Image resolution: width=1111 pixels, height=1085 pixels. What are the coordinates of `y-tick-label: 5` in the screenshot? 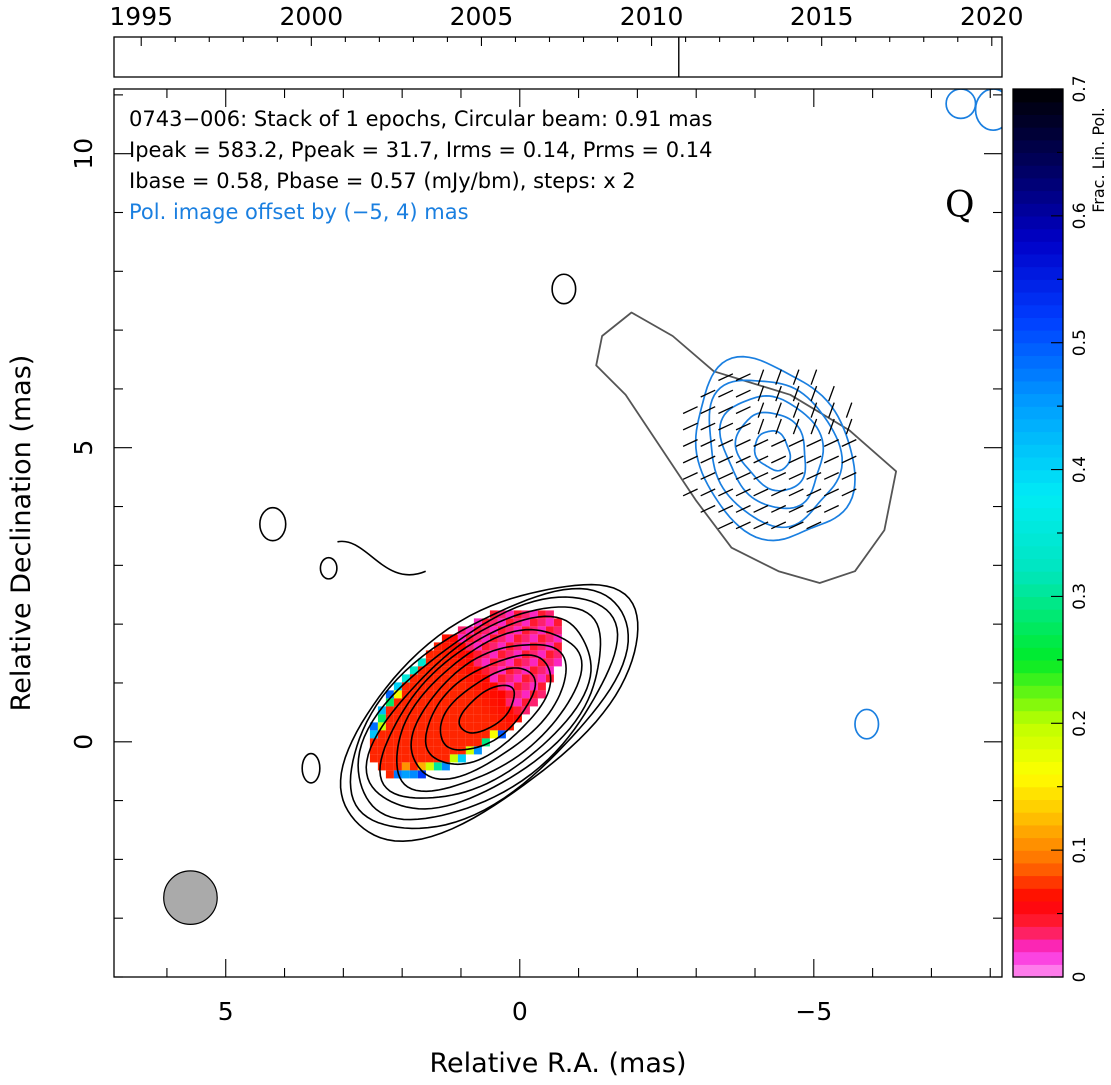 It's located at (83, 448).